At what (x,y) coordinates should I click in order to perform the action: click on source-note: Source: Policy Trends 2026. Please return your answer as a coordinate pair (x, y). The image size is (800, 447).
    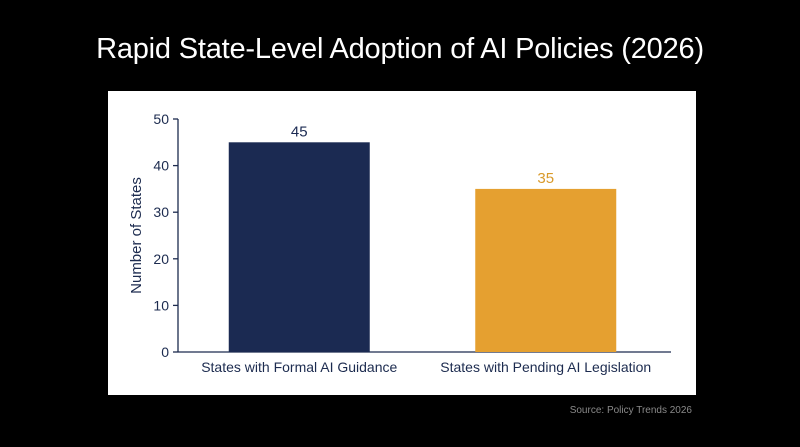
    Looking at the image, I should click on (630, 410).